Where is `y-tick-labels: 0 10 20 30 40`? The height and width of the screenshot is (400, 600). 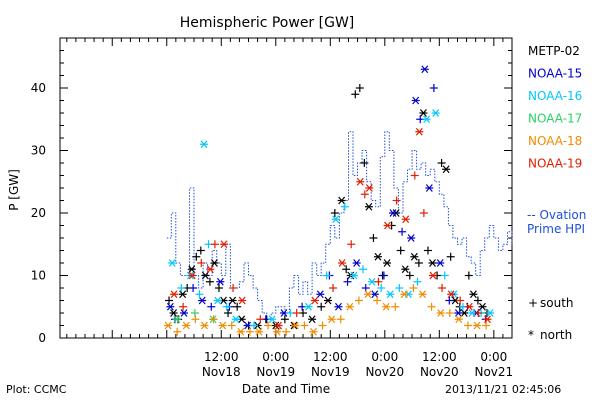
y-tick-labels: 0 10 20 30 40 is located at coordinates (38, 213).